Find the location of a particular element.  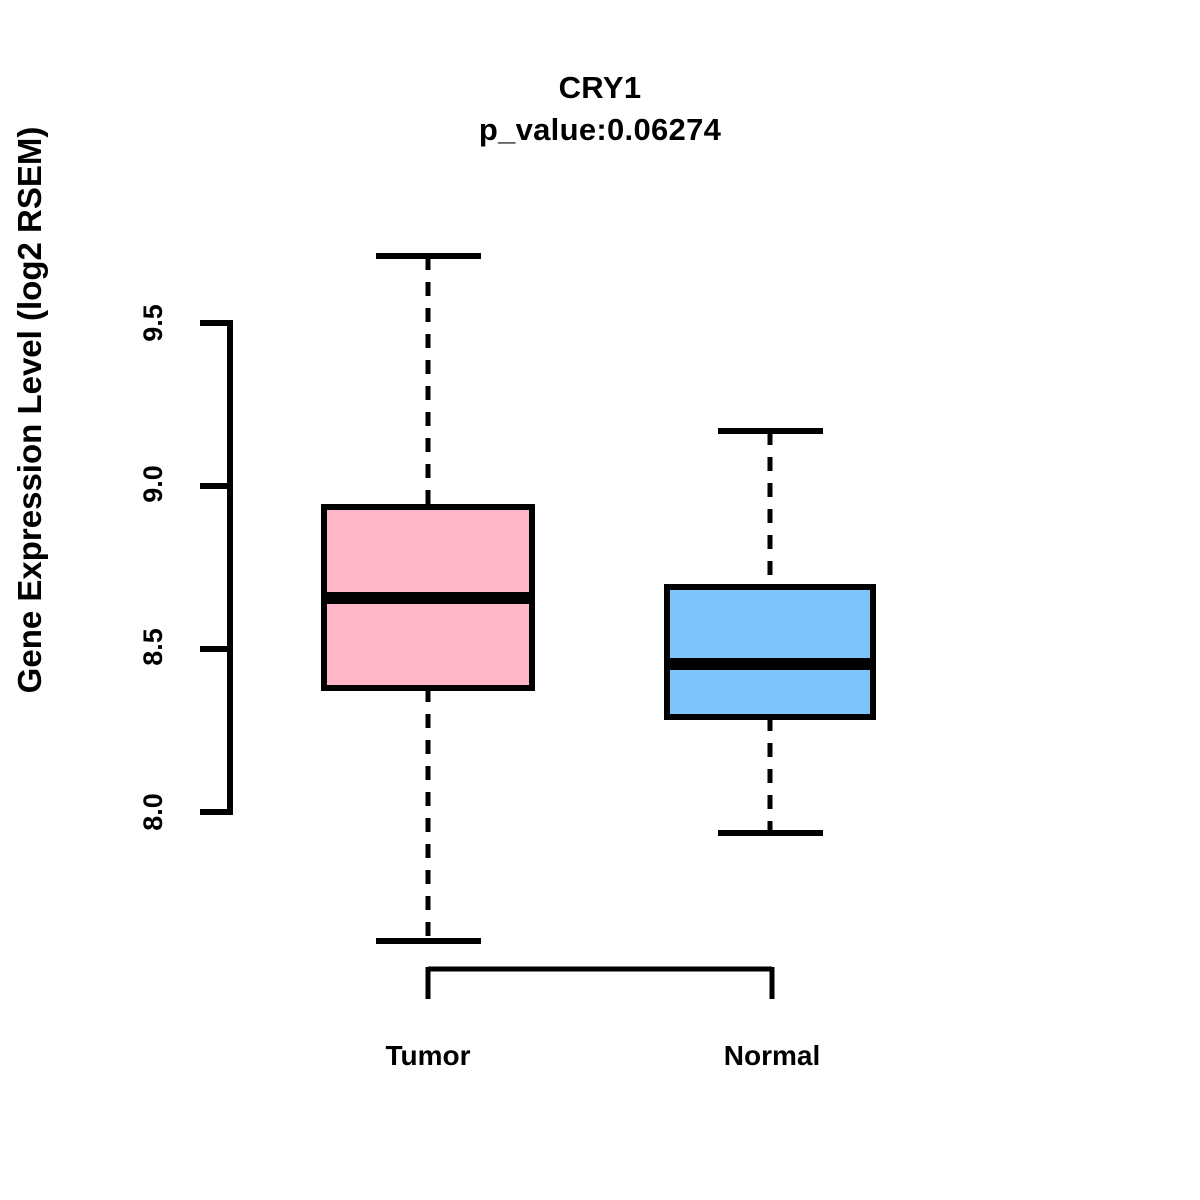

box-tumor is located at coordinates (428, 598).